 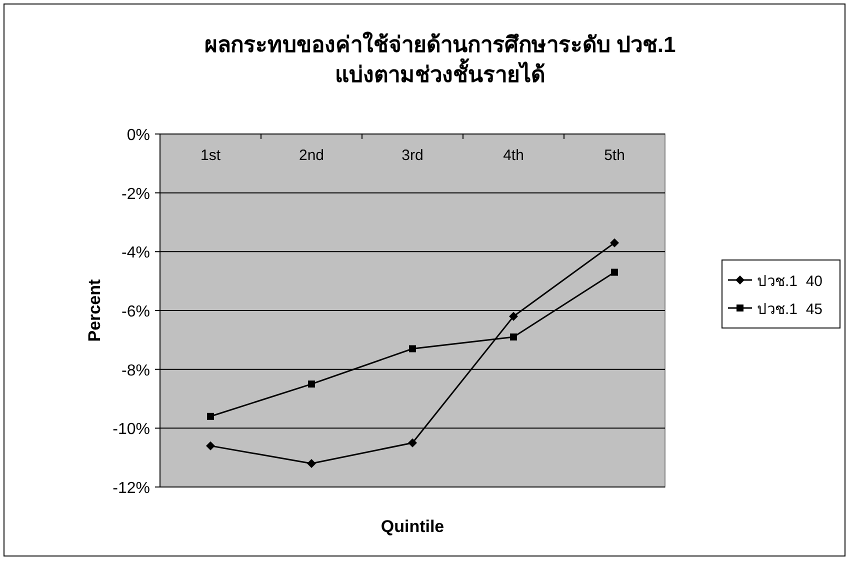 I want to click on y-tick-label: -10%, so click(x=131, y=429).